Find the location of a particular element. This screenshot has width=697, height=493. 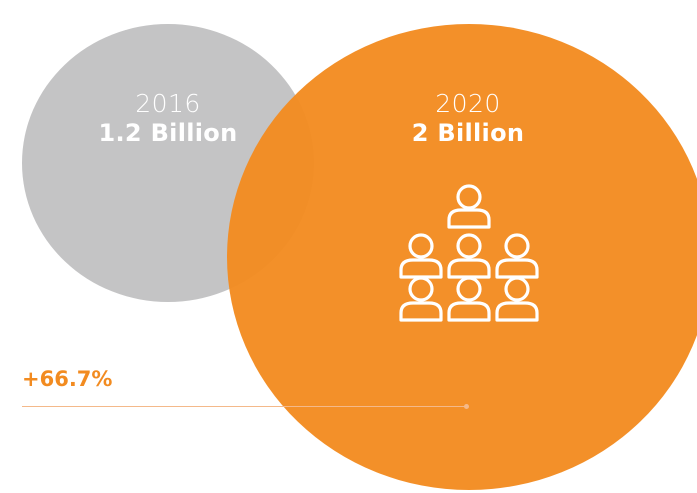

person-icon-row2-right is located at coordinates (517, 299).